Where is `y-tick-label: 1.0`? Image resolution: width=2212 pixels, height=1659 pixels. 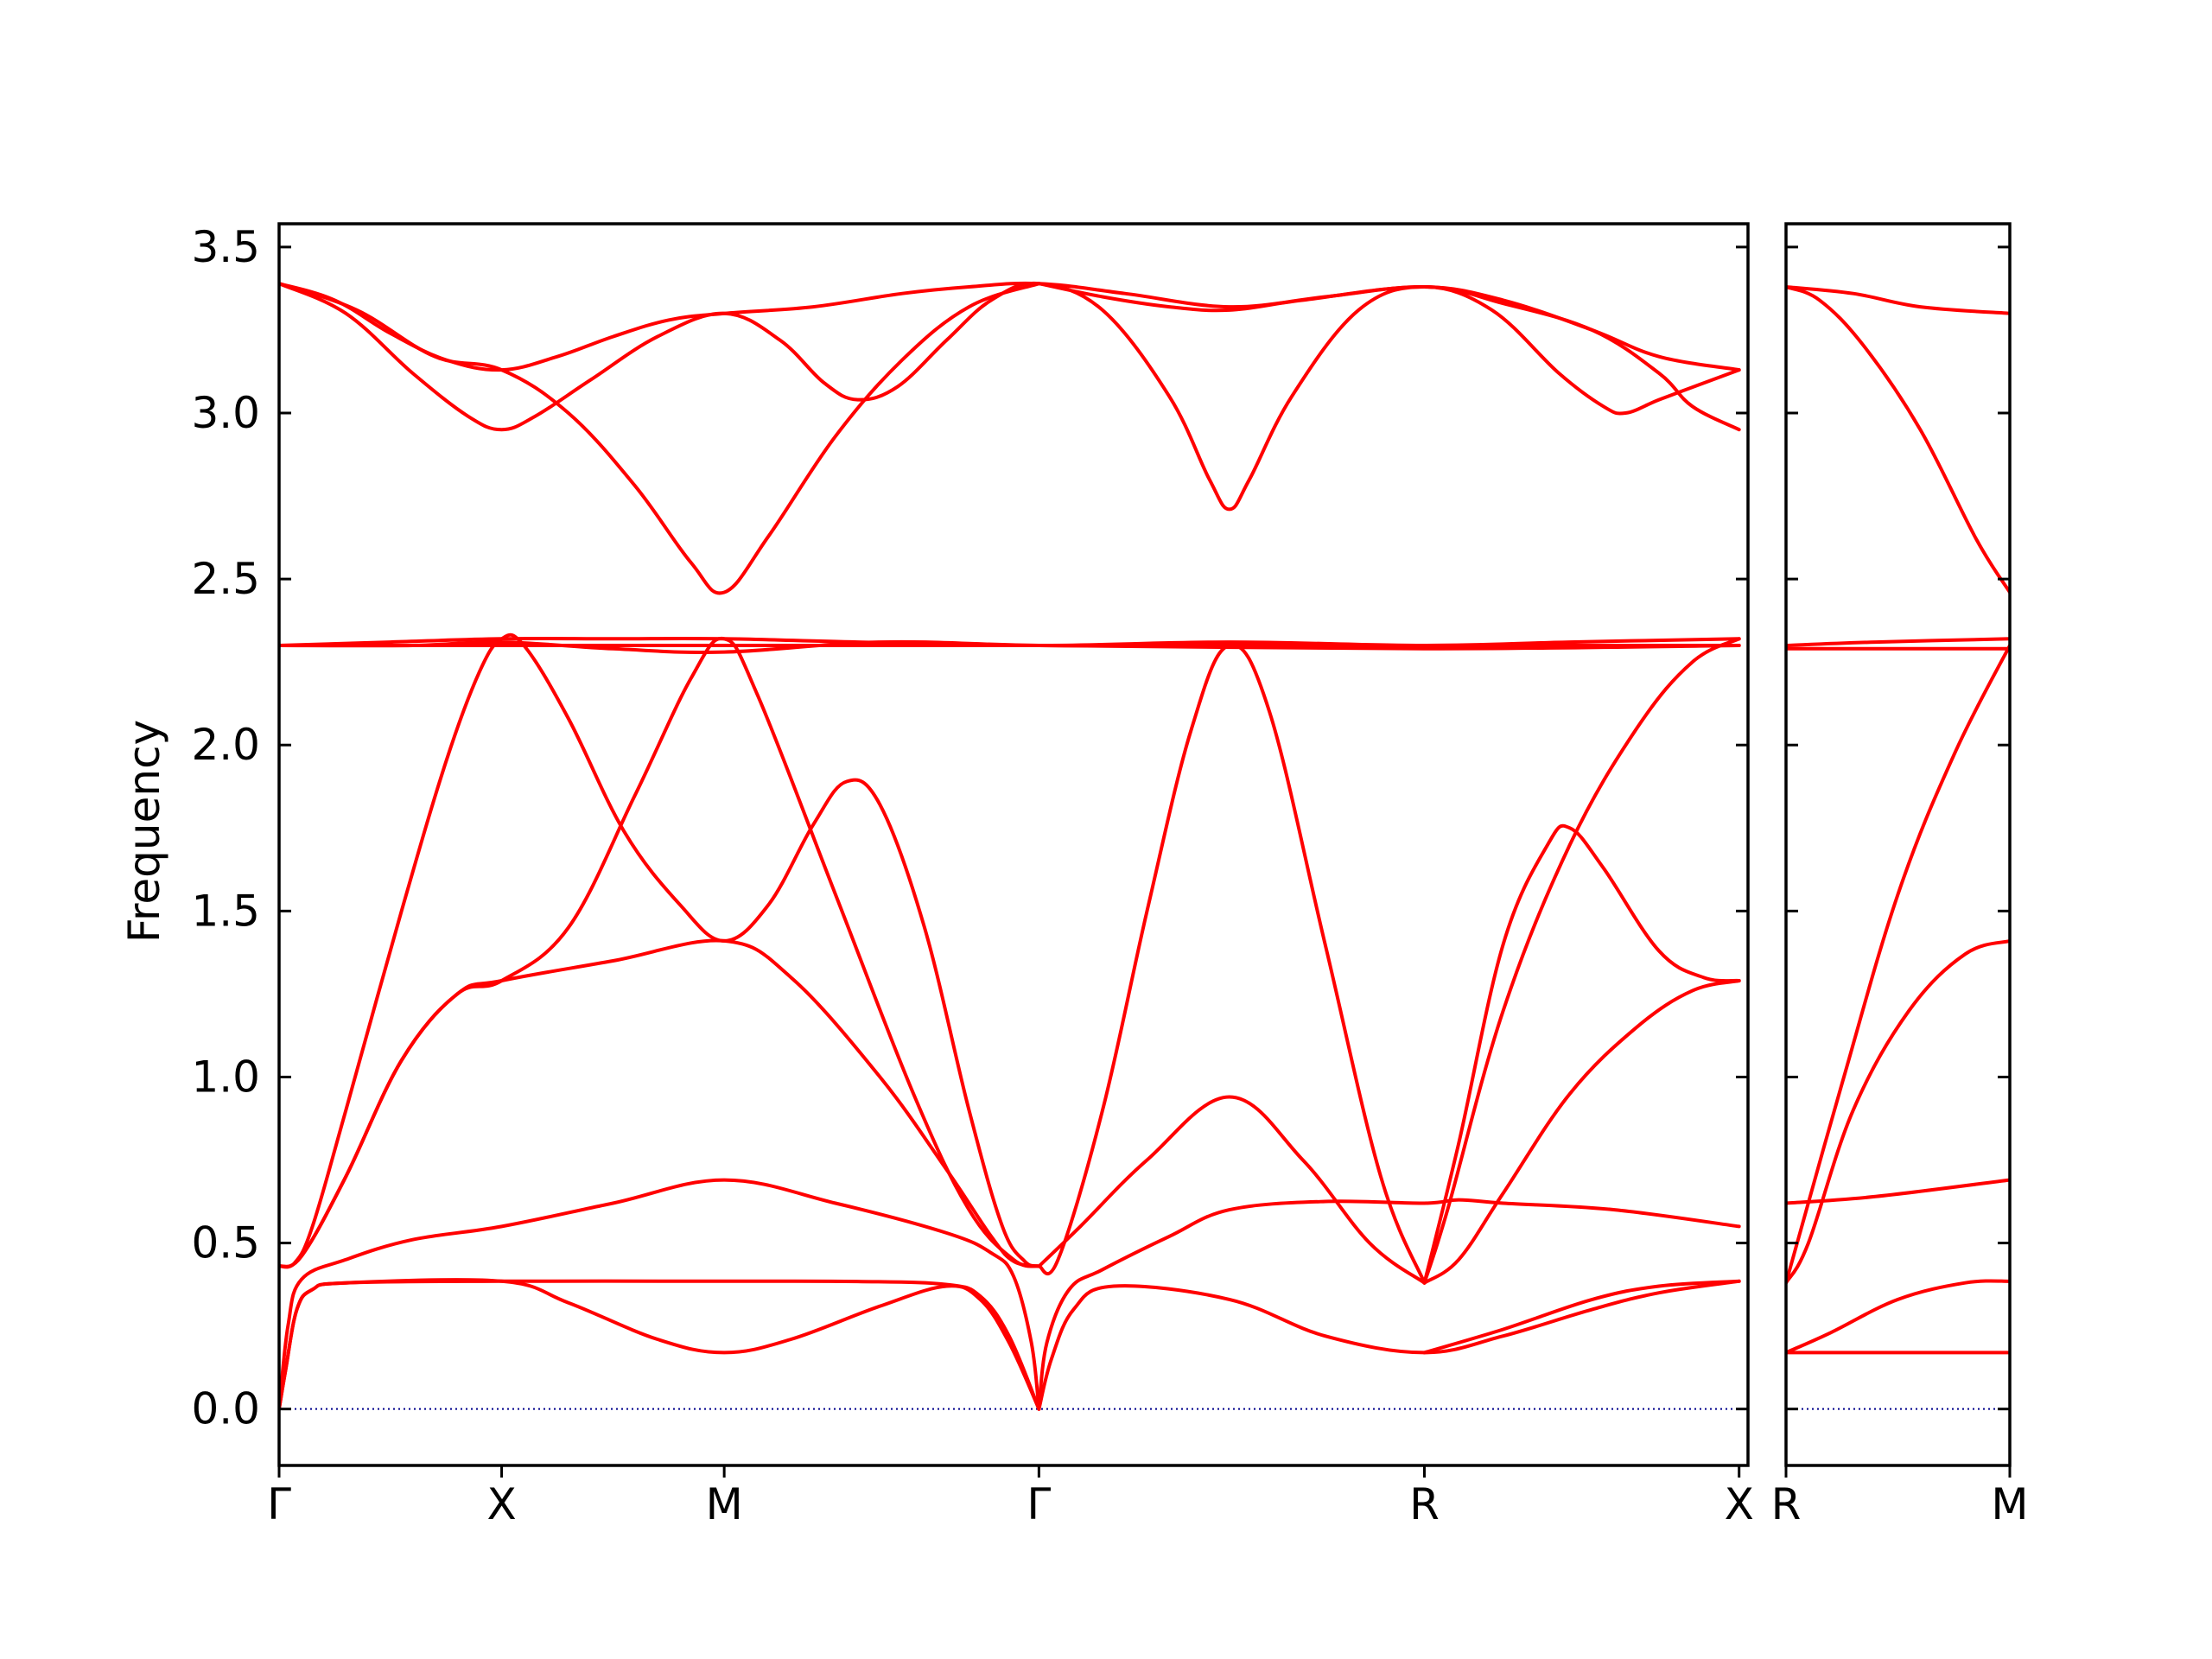 y-tick-label: 1.0 is located at coordinates (225, 1077).